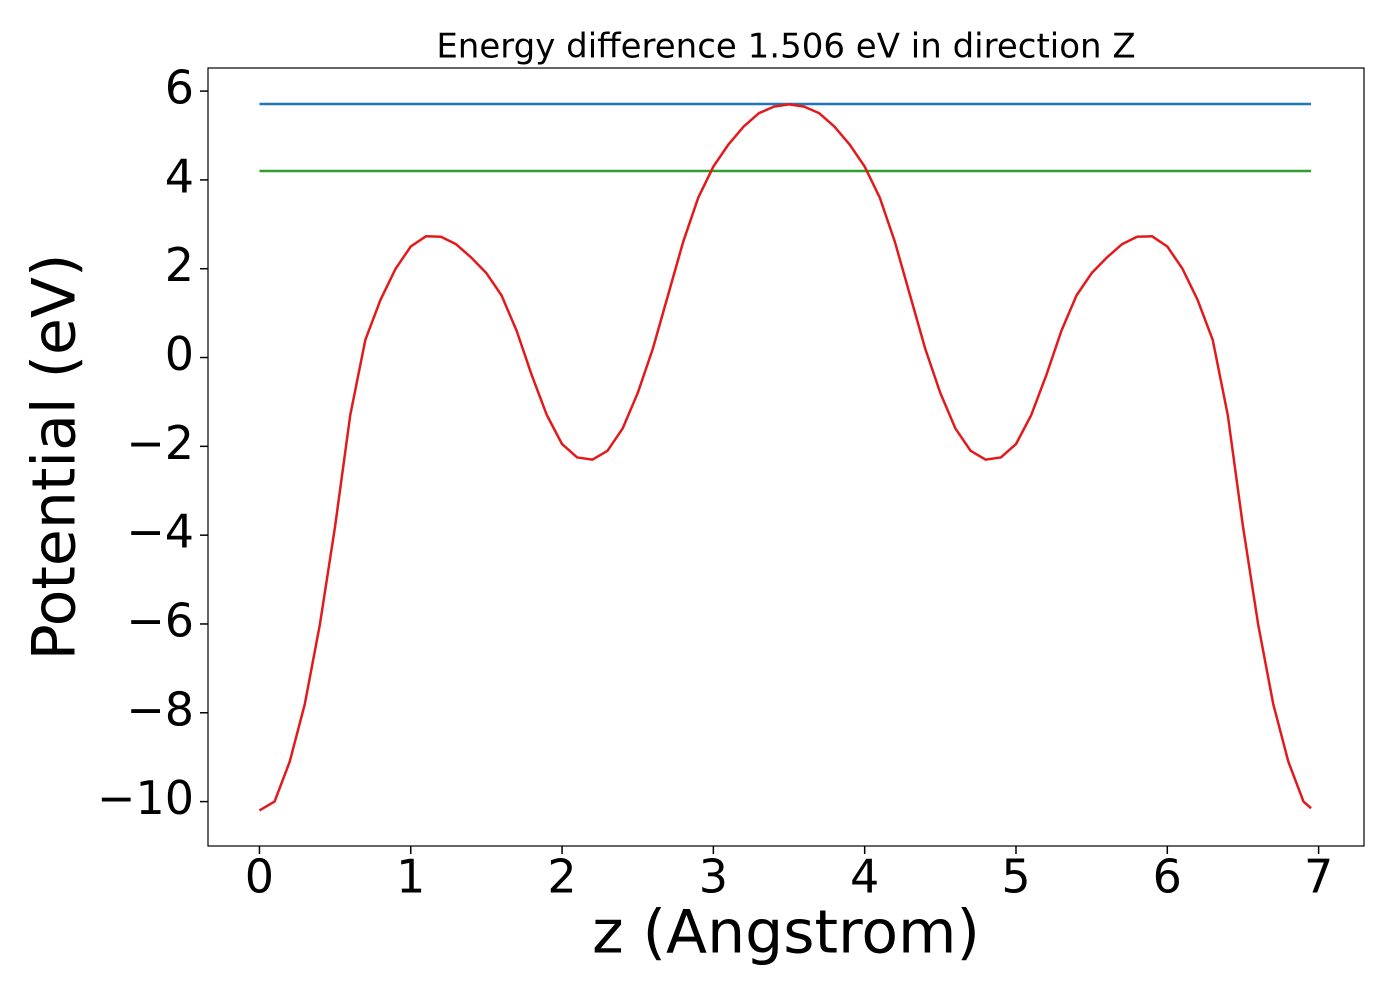 This screenshot has width=1400, height=1000. I want to click on y-axis-label: Potential (eV), so click(55, 457).